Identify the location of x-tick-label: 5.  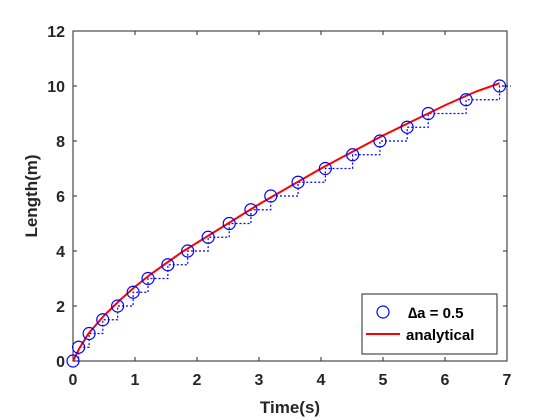
(383, 380).